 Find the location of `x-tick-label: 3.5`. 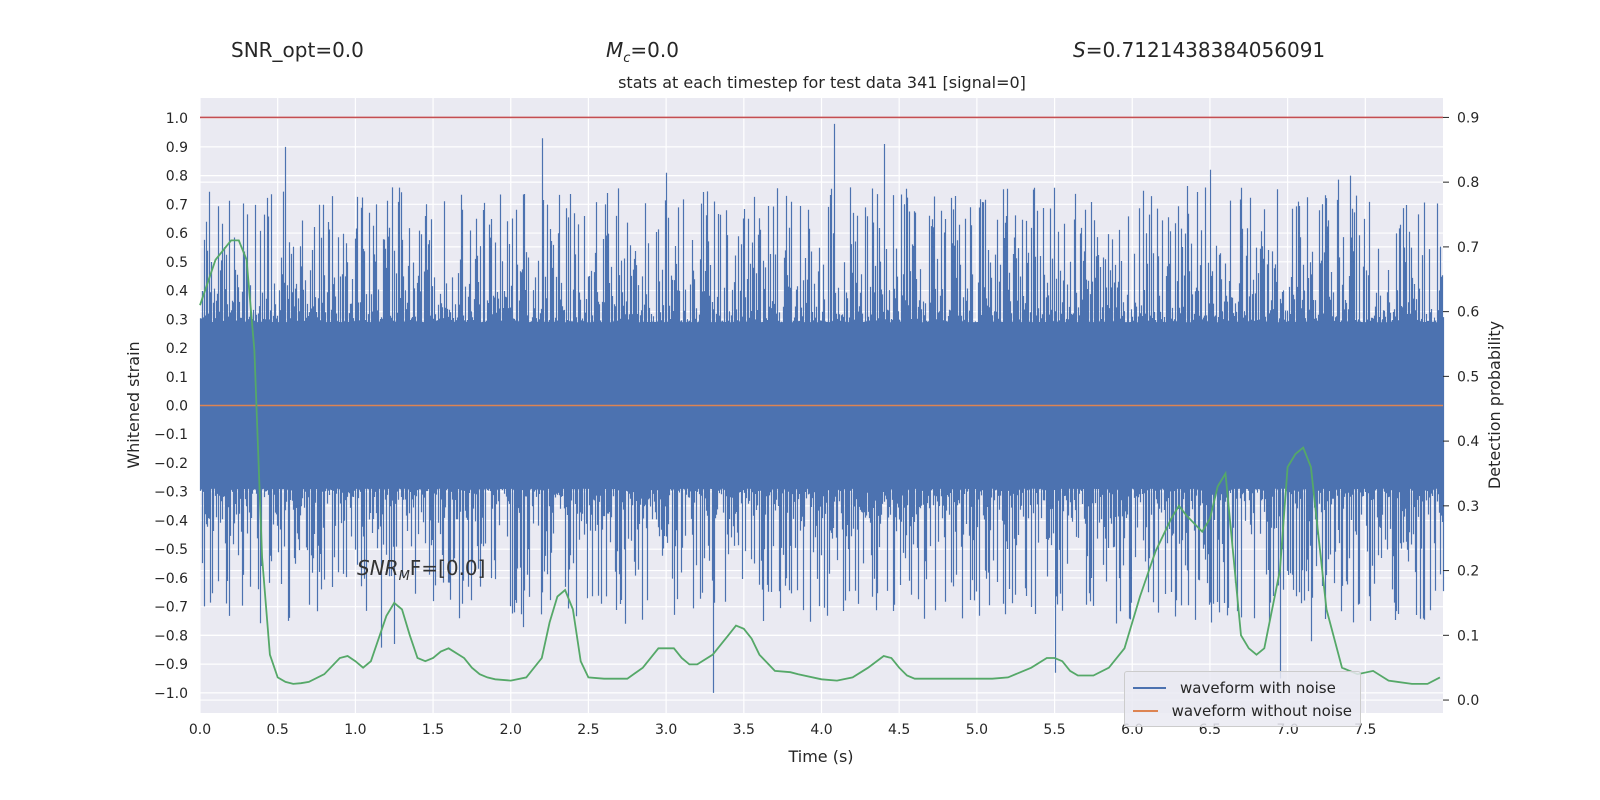

x-tick-label: 3.5 is located at coordinates (744, 730).